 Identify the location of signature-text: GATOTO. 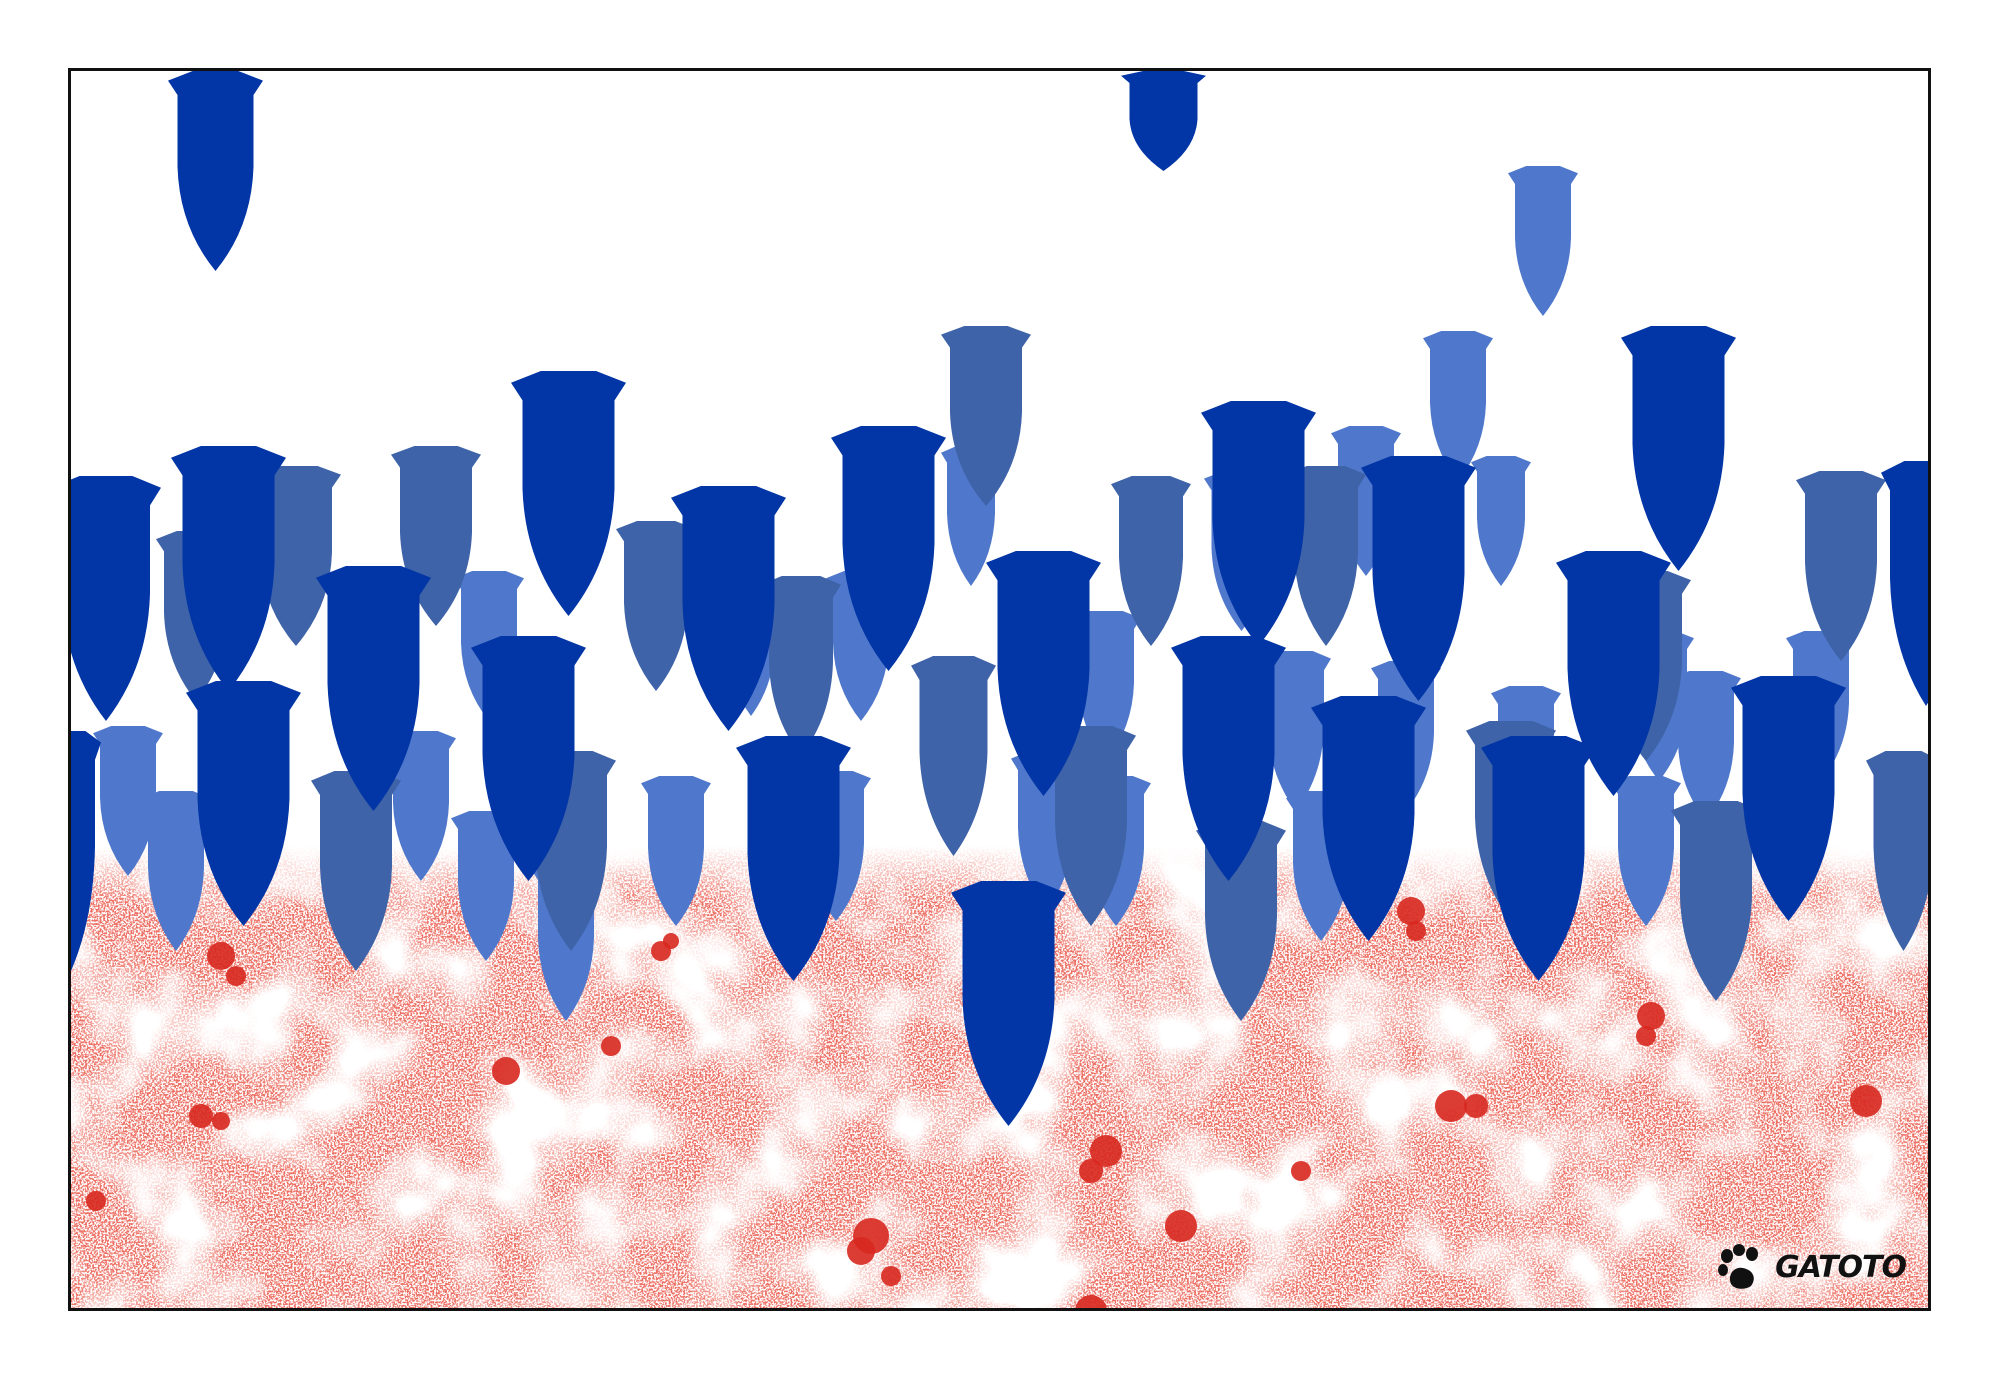
(1841, 1267).